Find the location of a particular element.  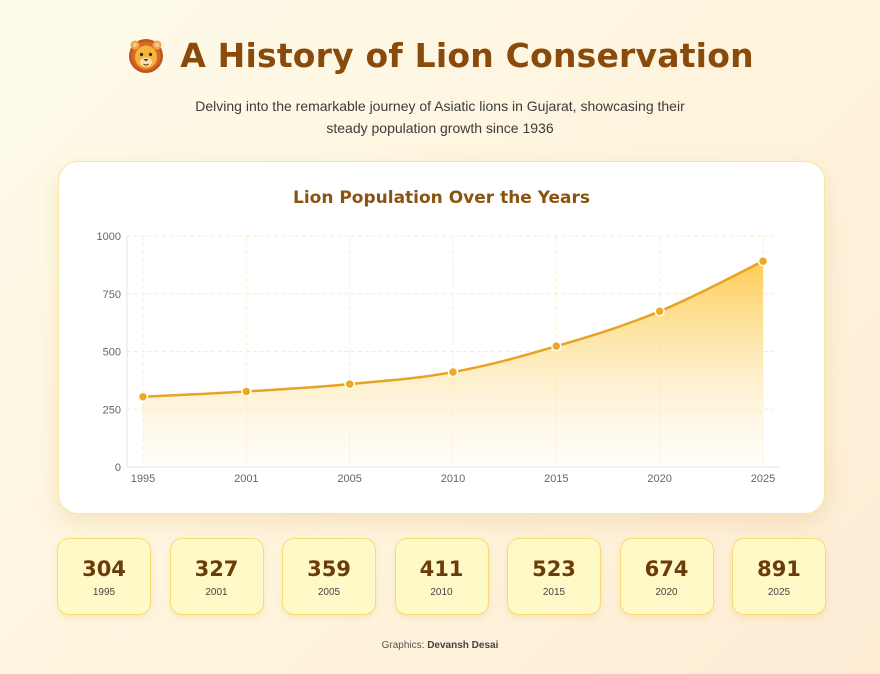

x-tick-label: 2001 is located at coordinates (246, 479).